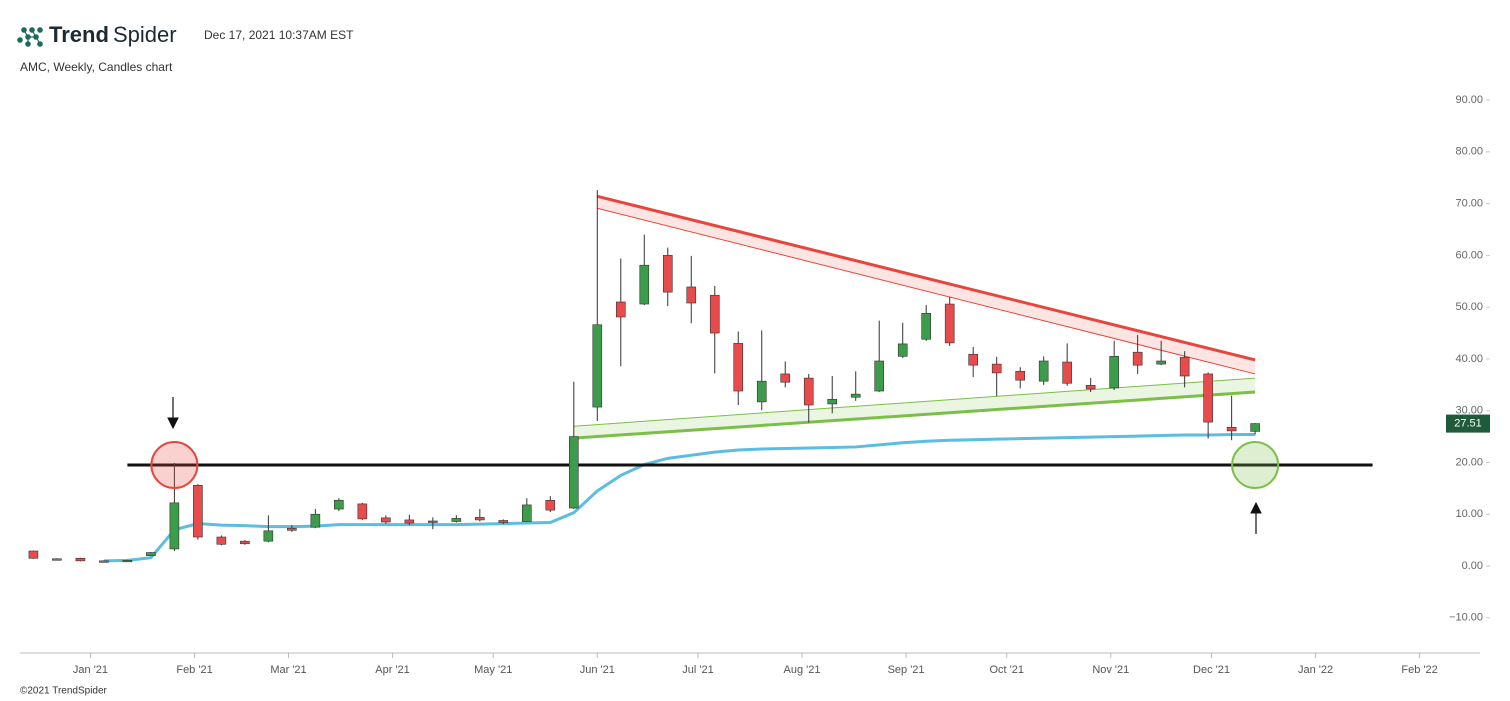 The image size is (1510, 701). Describe the element at coordinates (1469, 152) in the screenshot. I see `y-tick-label: 80.00` at that location.